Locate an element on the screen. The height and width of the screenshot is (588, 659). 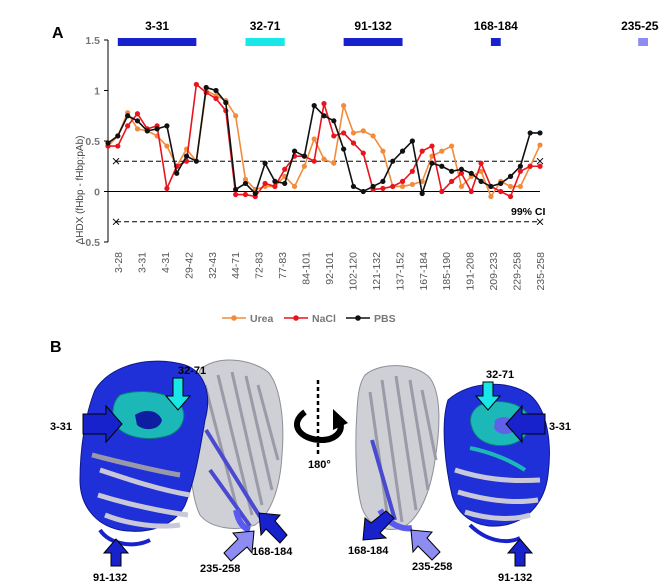
arrow-label-91-132-right: 91-132 is located at coordinates (515, 578).